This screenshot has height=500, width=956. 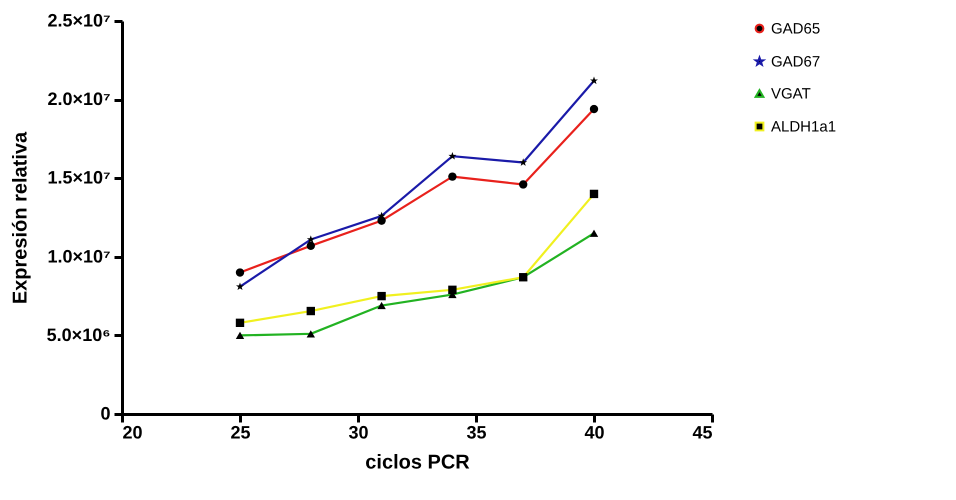 What do you see at coordinates (702, 432) in the screenshot?
I see `x-tick-label: 45` at bounding box center [702, 432].